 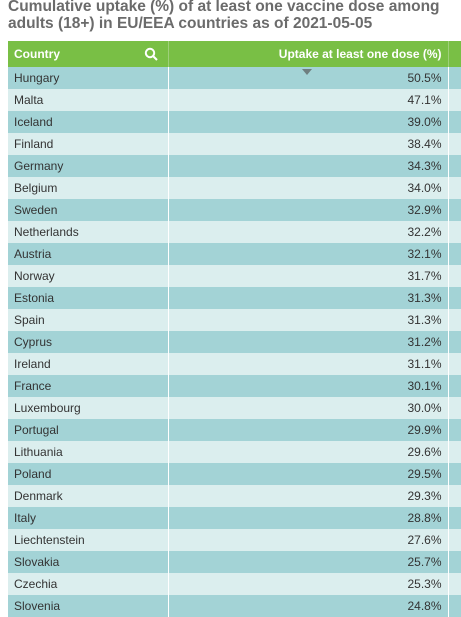 I want to click on table-row: Liechtenstein 27.6%, so click(x=234, y=540).